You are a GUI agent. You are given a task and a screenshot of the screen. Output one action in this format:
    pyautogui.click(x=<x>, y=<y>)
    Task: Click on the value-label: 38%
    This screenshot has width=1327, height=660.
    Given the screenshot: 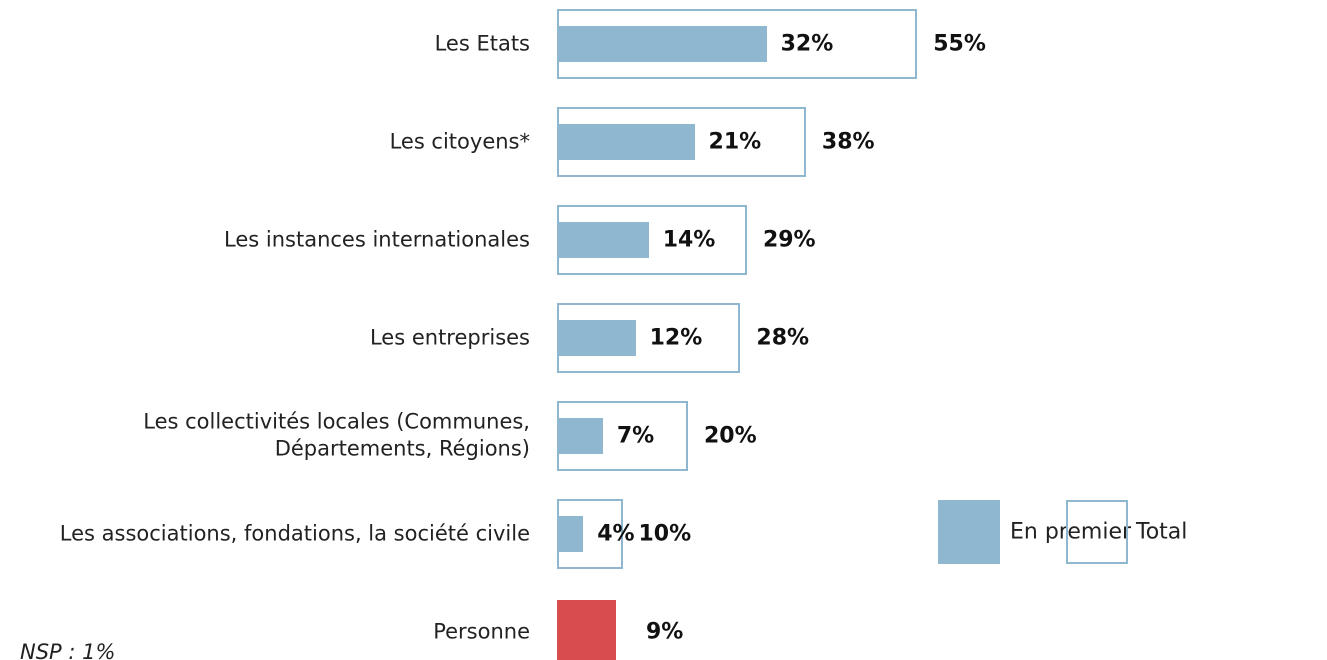 What is the action you would take?
    pyautogui.click(x=848, y=142)
    